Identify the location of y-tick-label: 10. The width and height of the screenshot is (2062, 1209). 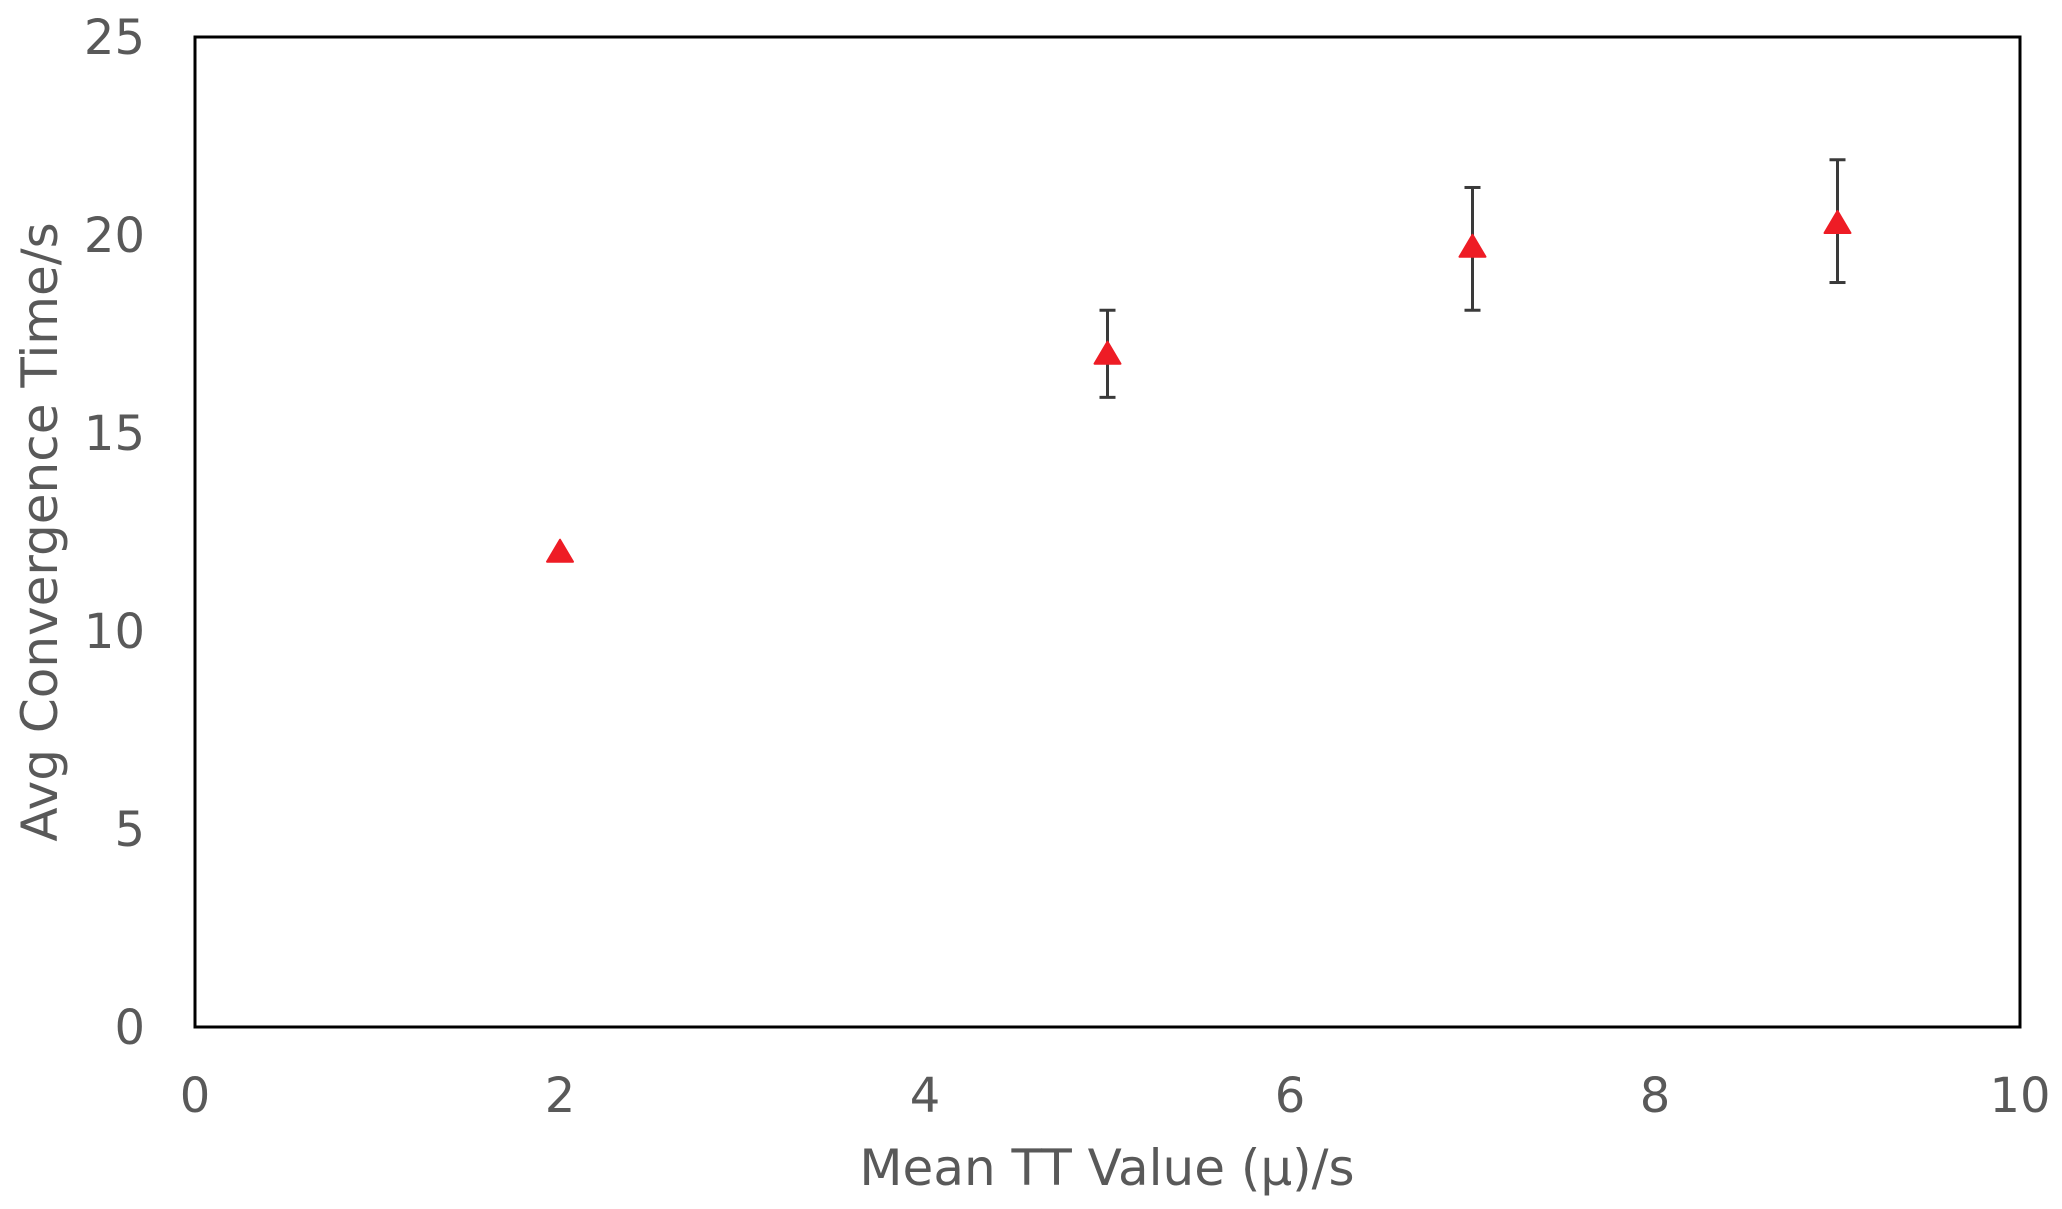
(114, 632).